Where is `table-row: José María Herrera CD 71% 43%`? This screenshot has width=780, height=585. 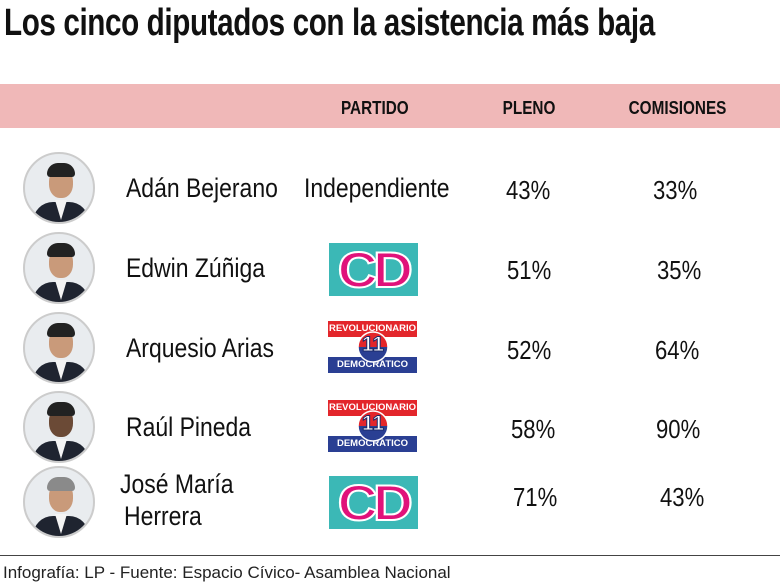
table-row: José María Herrera CD 71% 43% is located at coordinates (390, 502).